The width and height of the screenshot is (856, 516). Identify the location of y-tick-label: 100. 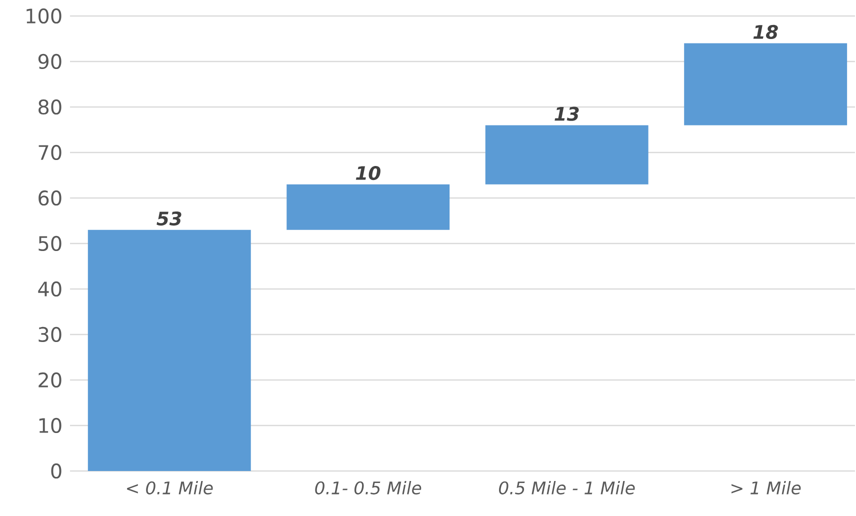
(44, 16).